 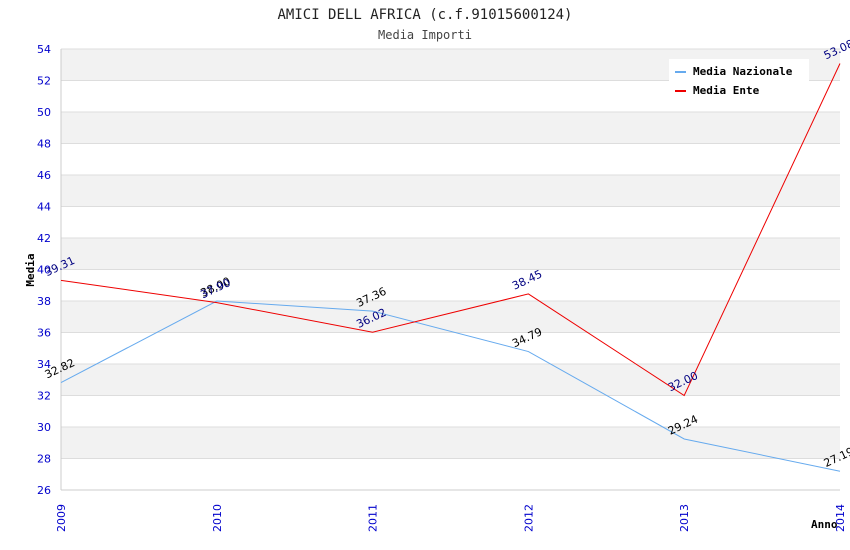 I want to click on y-tick-labels: 26 28 30 32 34 36 38 40 42 44 46 48 50 52 54, so click(x=44, y=270).